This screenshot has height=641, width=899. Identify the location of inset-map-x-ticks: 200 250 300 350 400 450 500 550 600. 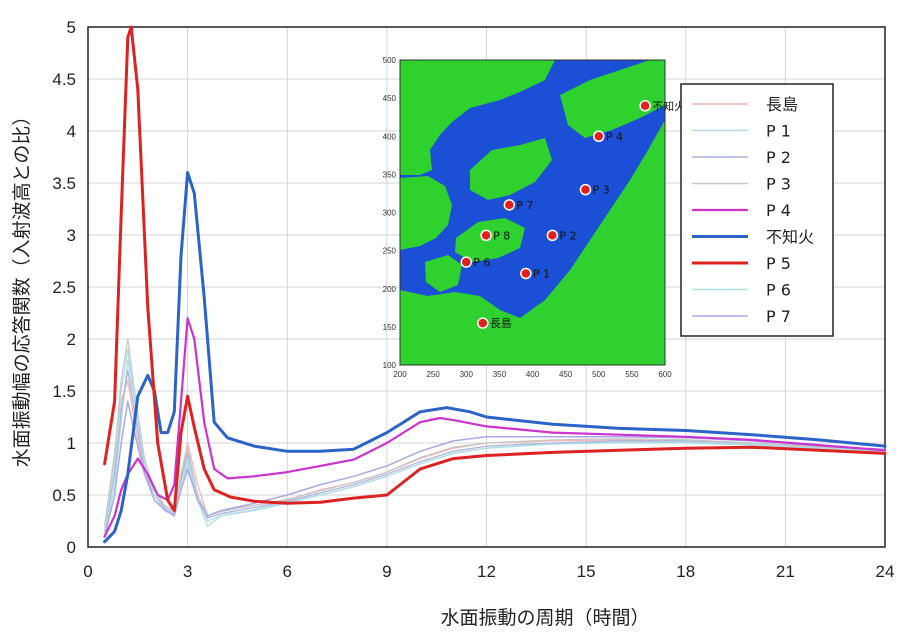
(532, 374).